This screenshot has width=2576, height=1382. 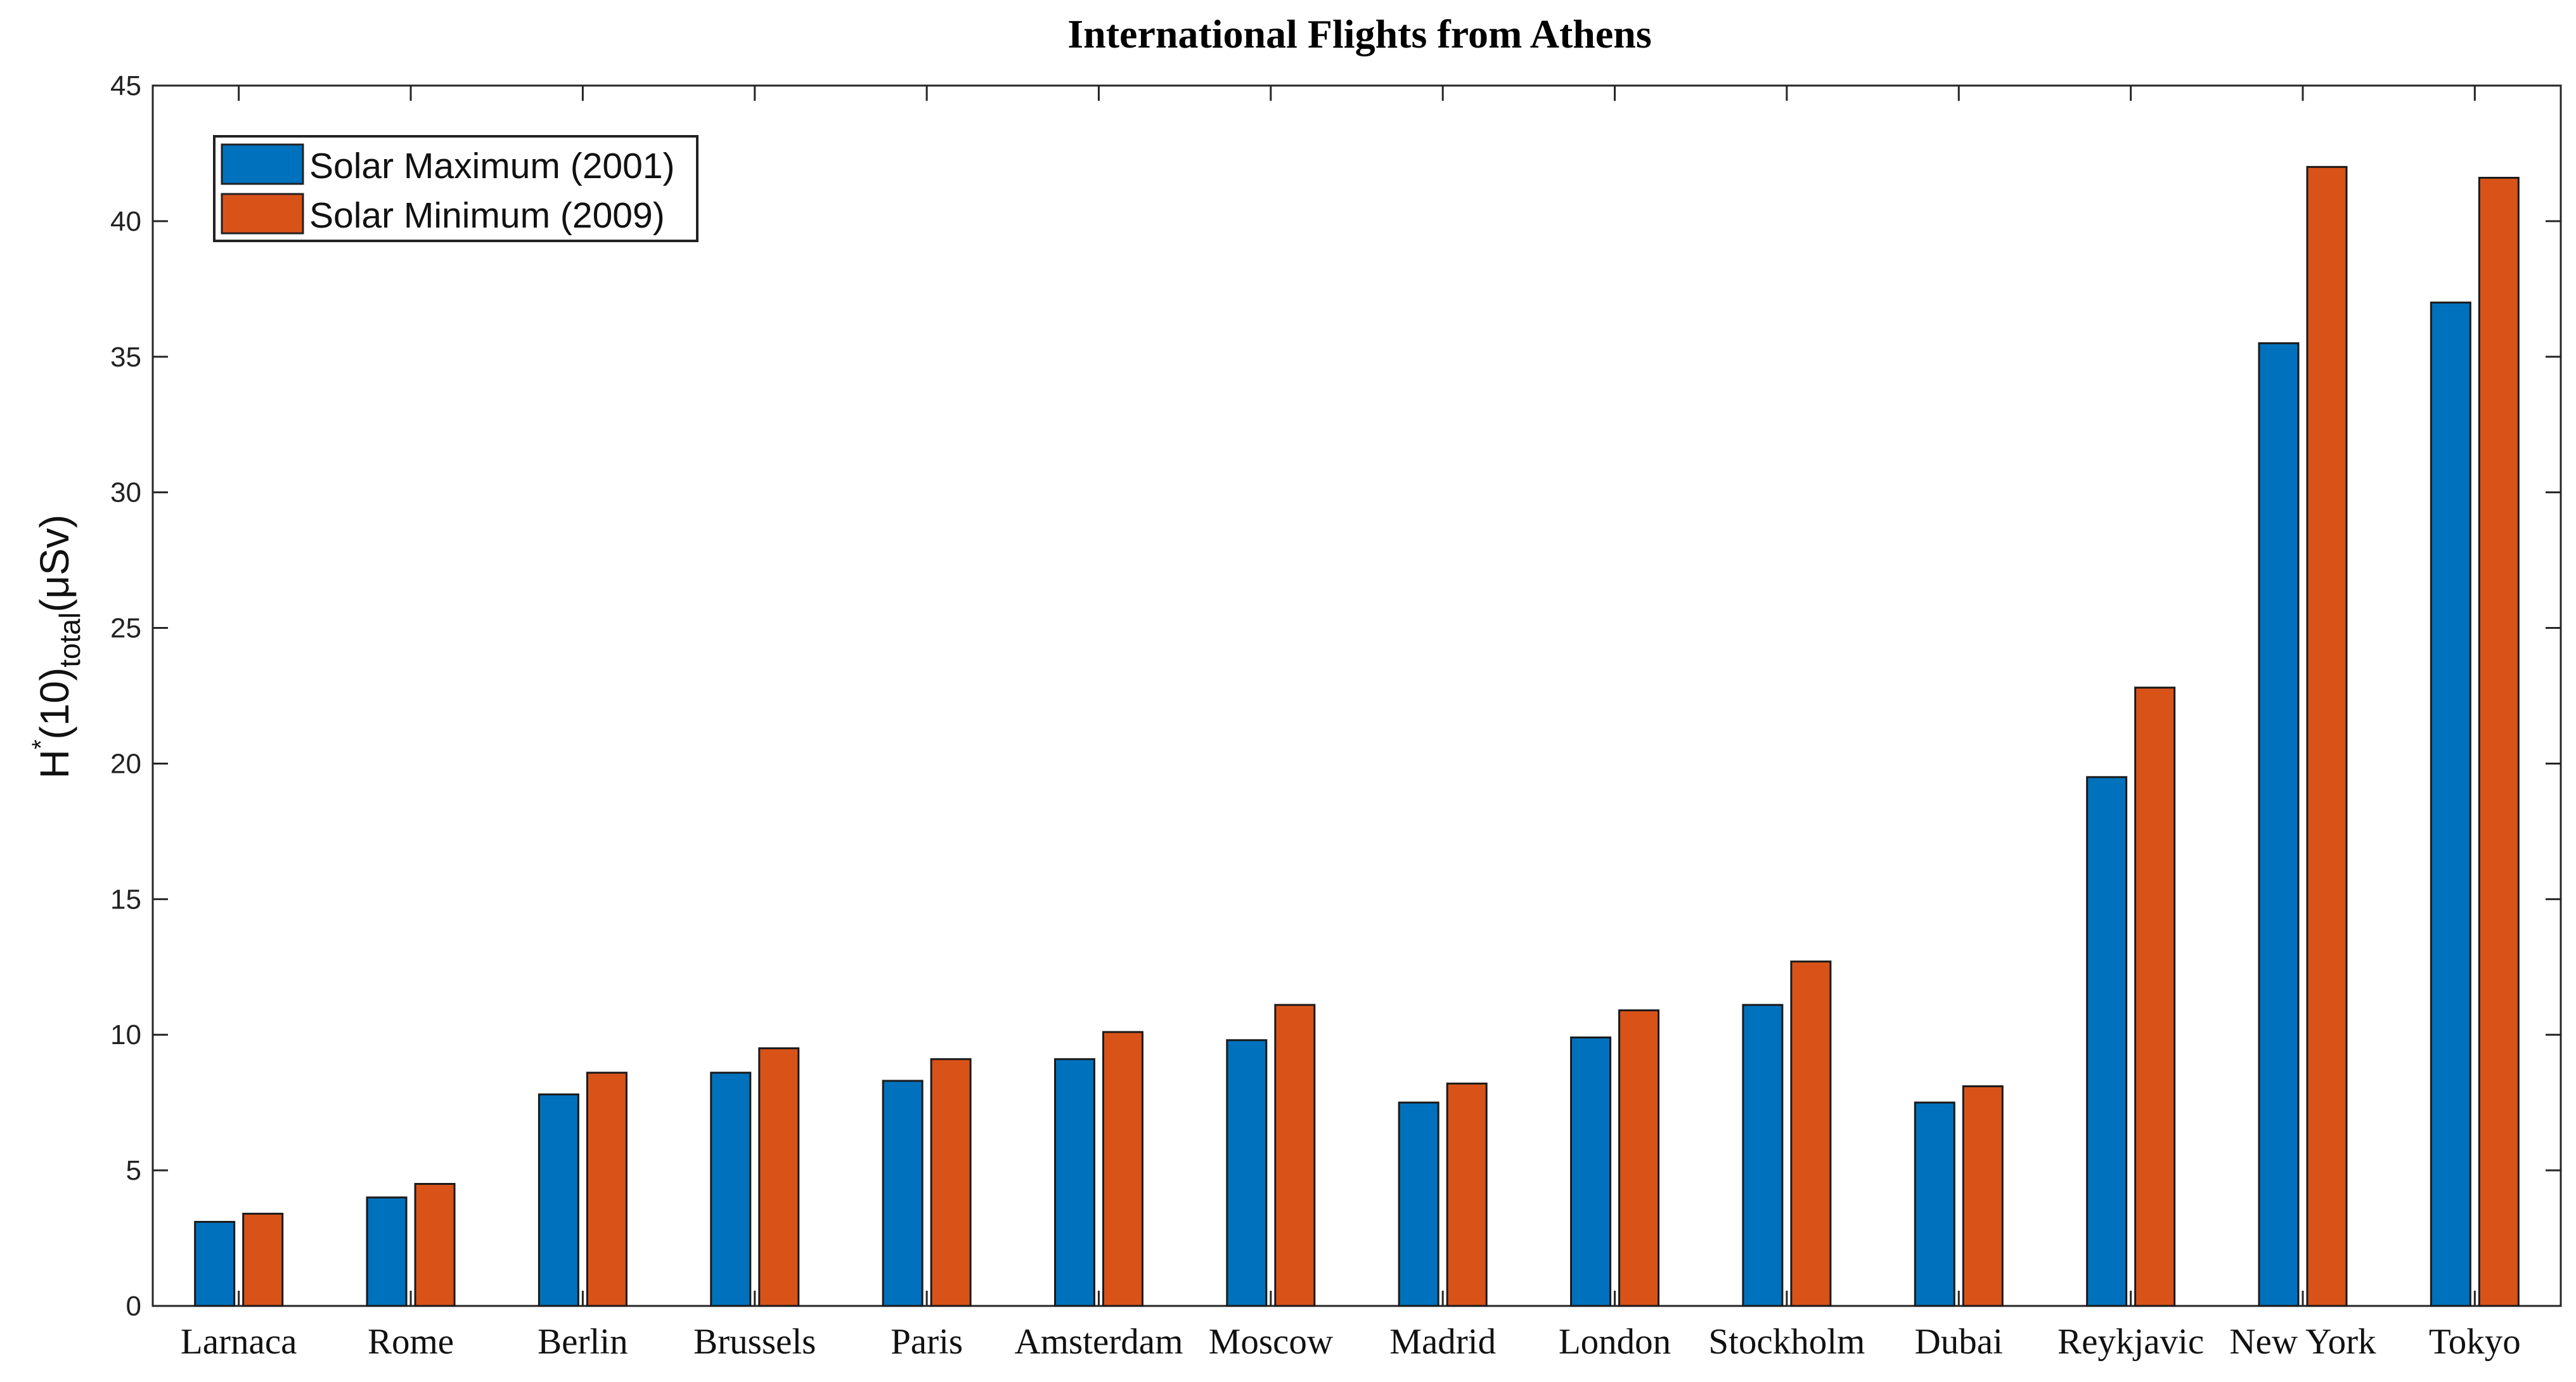 What do you see at coordinates (1359, 33) in the screenshot?
I see `chart-title: International Flights from Athens` at bounding box center [1359, 33].